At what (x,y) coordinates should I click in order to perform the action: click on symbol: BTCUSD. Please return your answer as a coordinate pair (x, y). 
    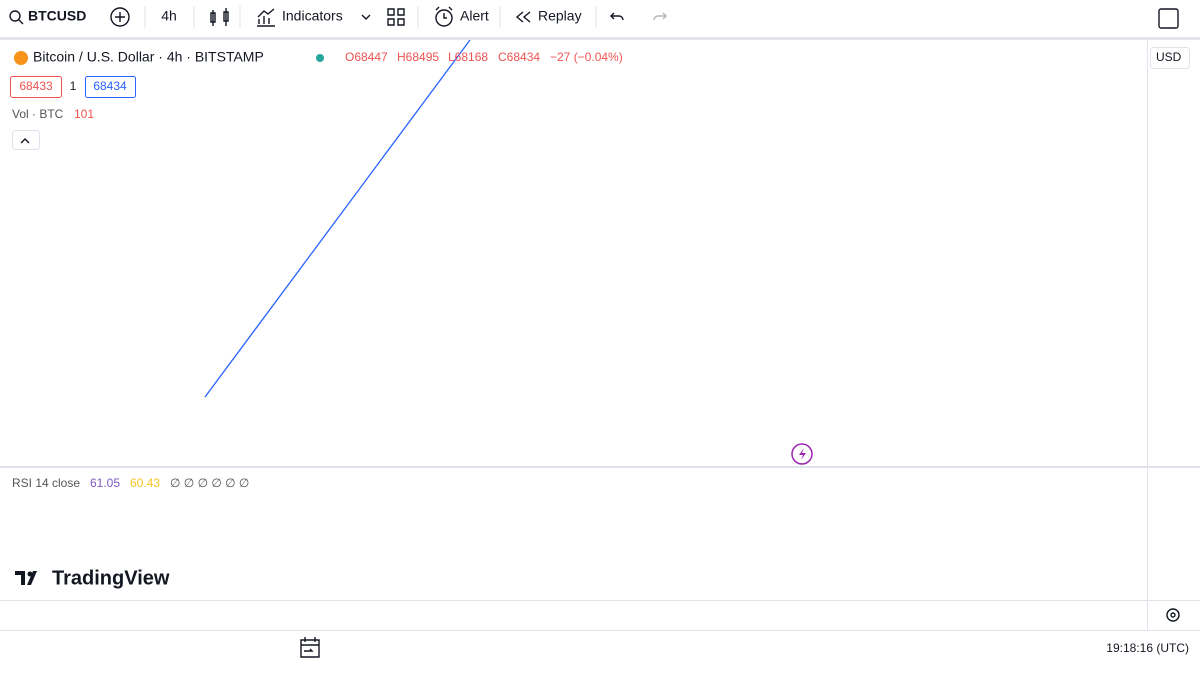
    Looking at the image, I should click on (57, 16).